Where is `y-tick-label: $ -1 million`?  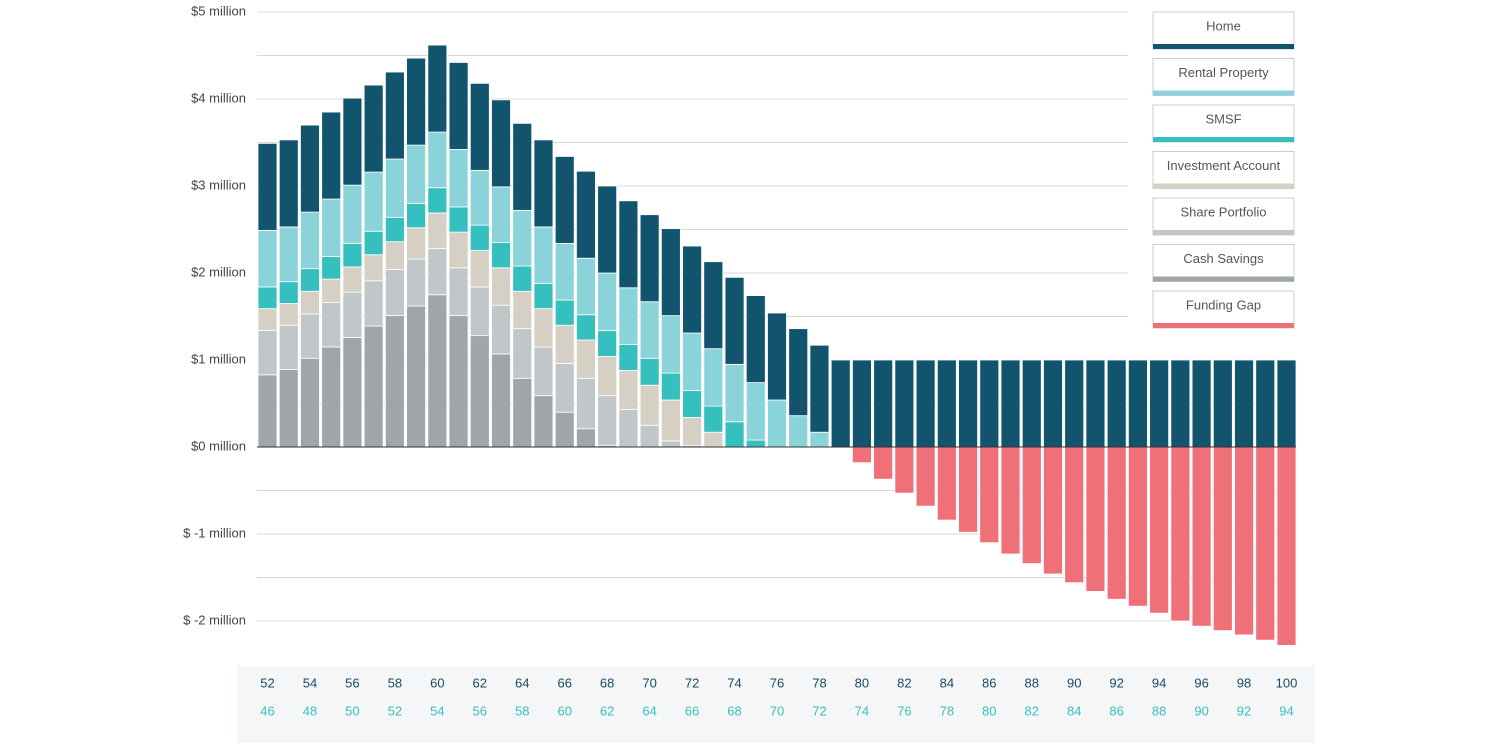 y-tick-label: $ -1 million is located at coordinates (214, 532).